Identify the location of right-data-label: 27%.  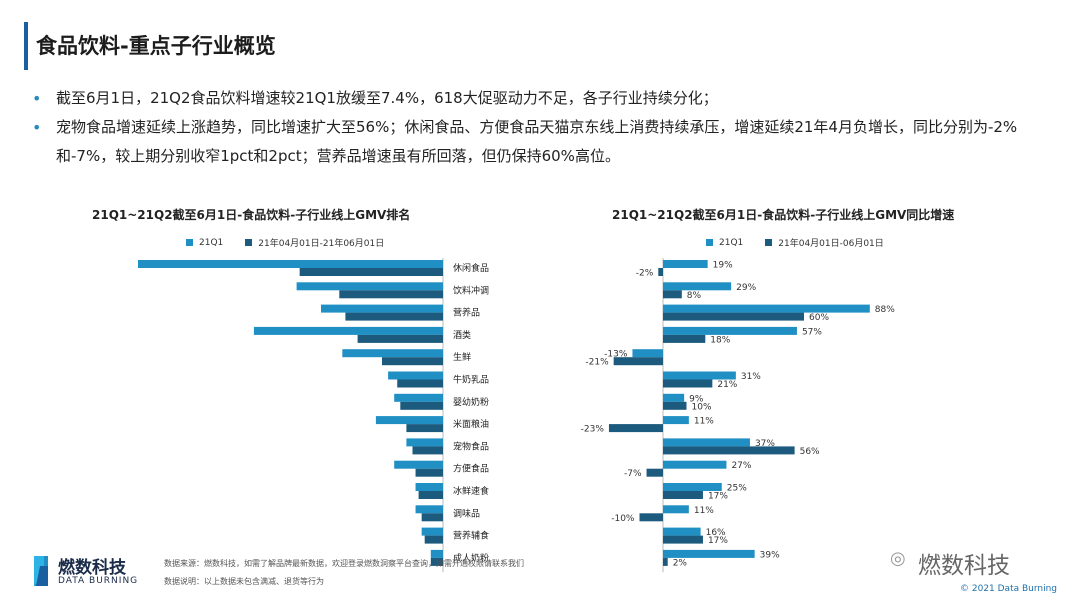
(741, 466).